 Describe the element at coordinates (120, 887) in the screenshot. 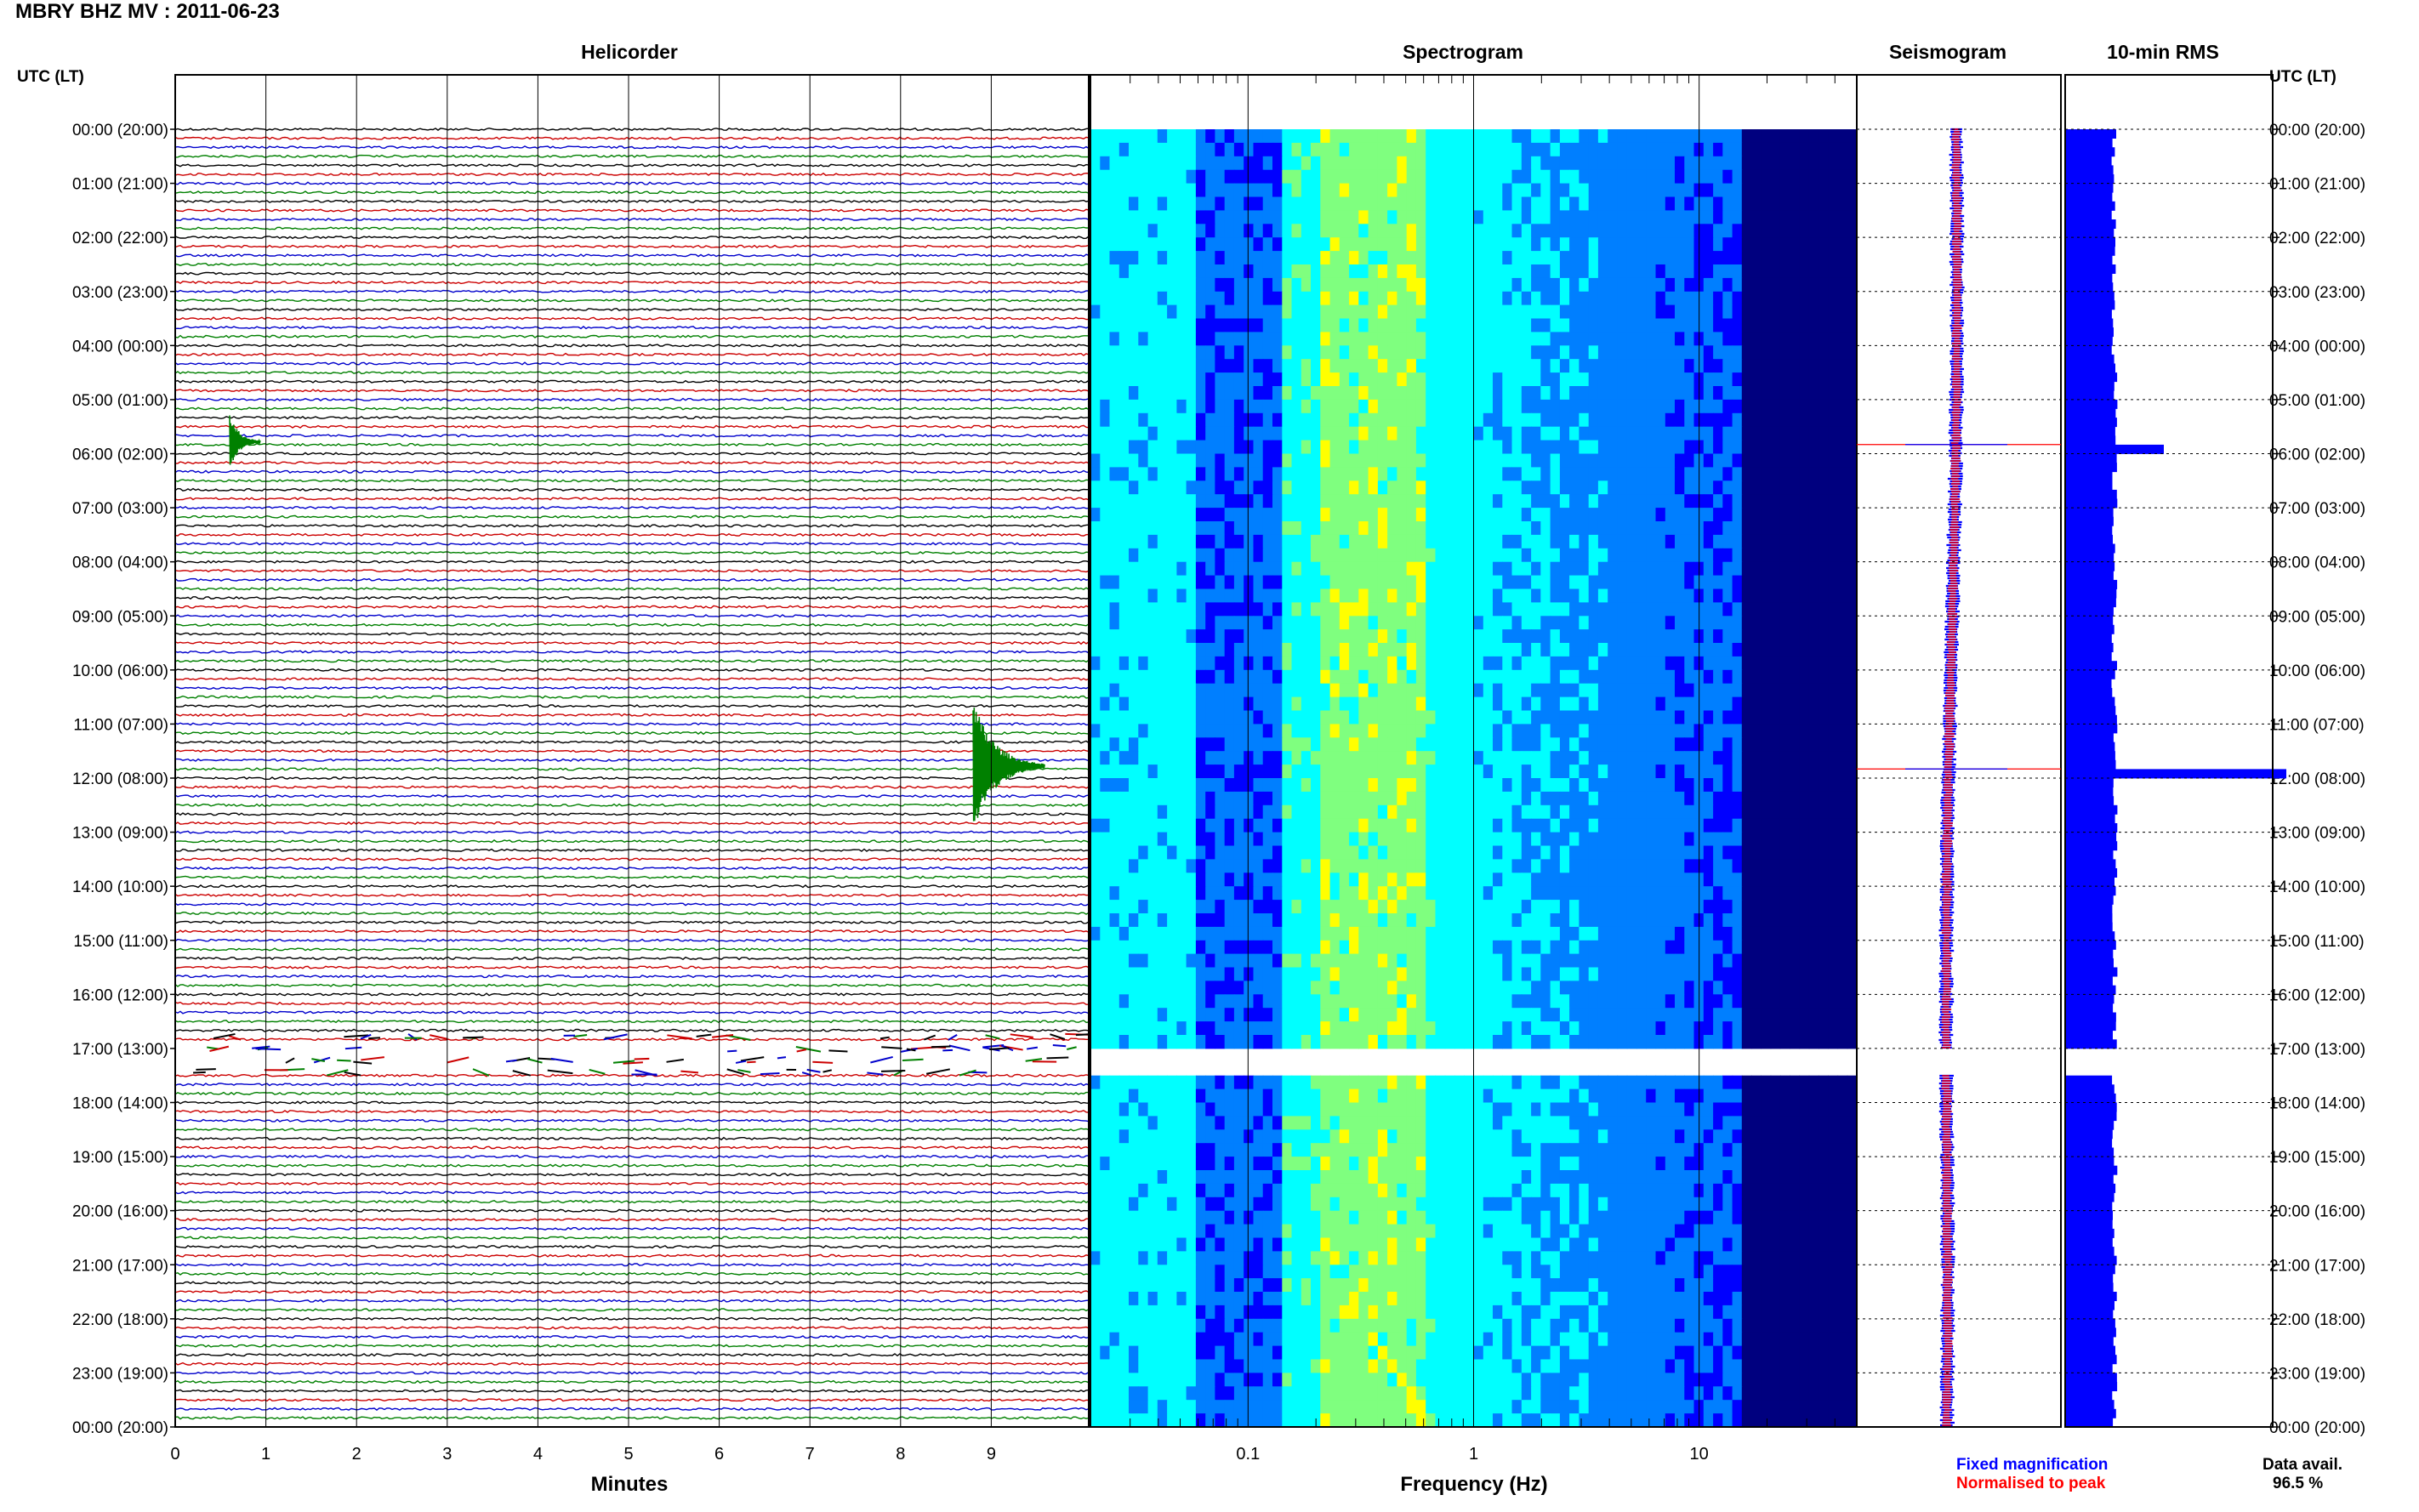

I see `hour-label-left: 14:00 (10:00)` at that location.